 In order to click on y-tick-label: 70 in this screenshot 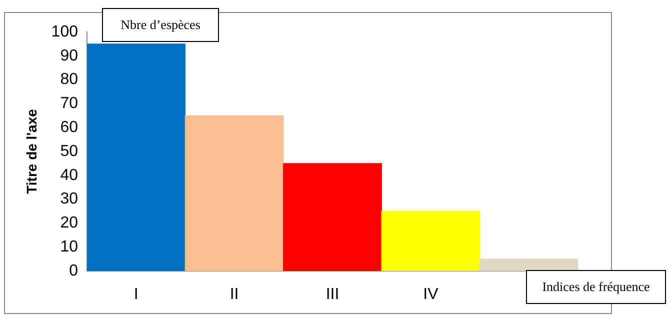, I will do `click(69, 103)`.